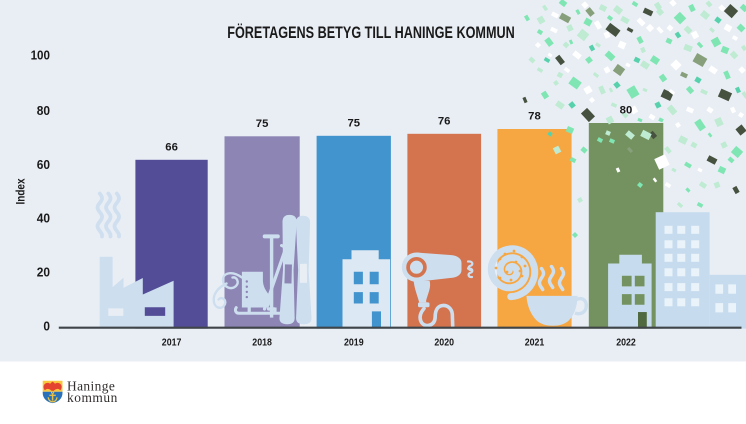 Image resolution: width=746 pixels, height=424 pixels. What do you see at coordinates (262, 343) in the screenshot?
I see `svg-text: 2018` at bounding box center [262, 343].